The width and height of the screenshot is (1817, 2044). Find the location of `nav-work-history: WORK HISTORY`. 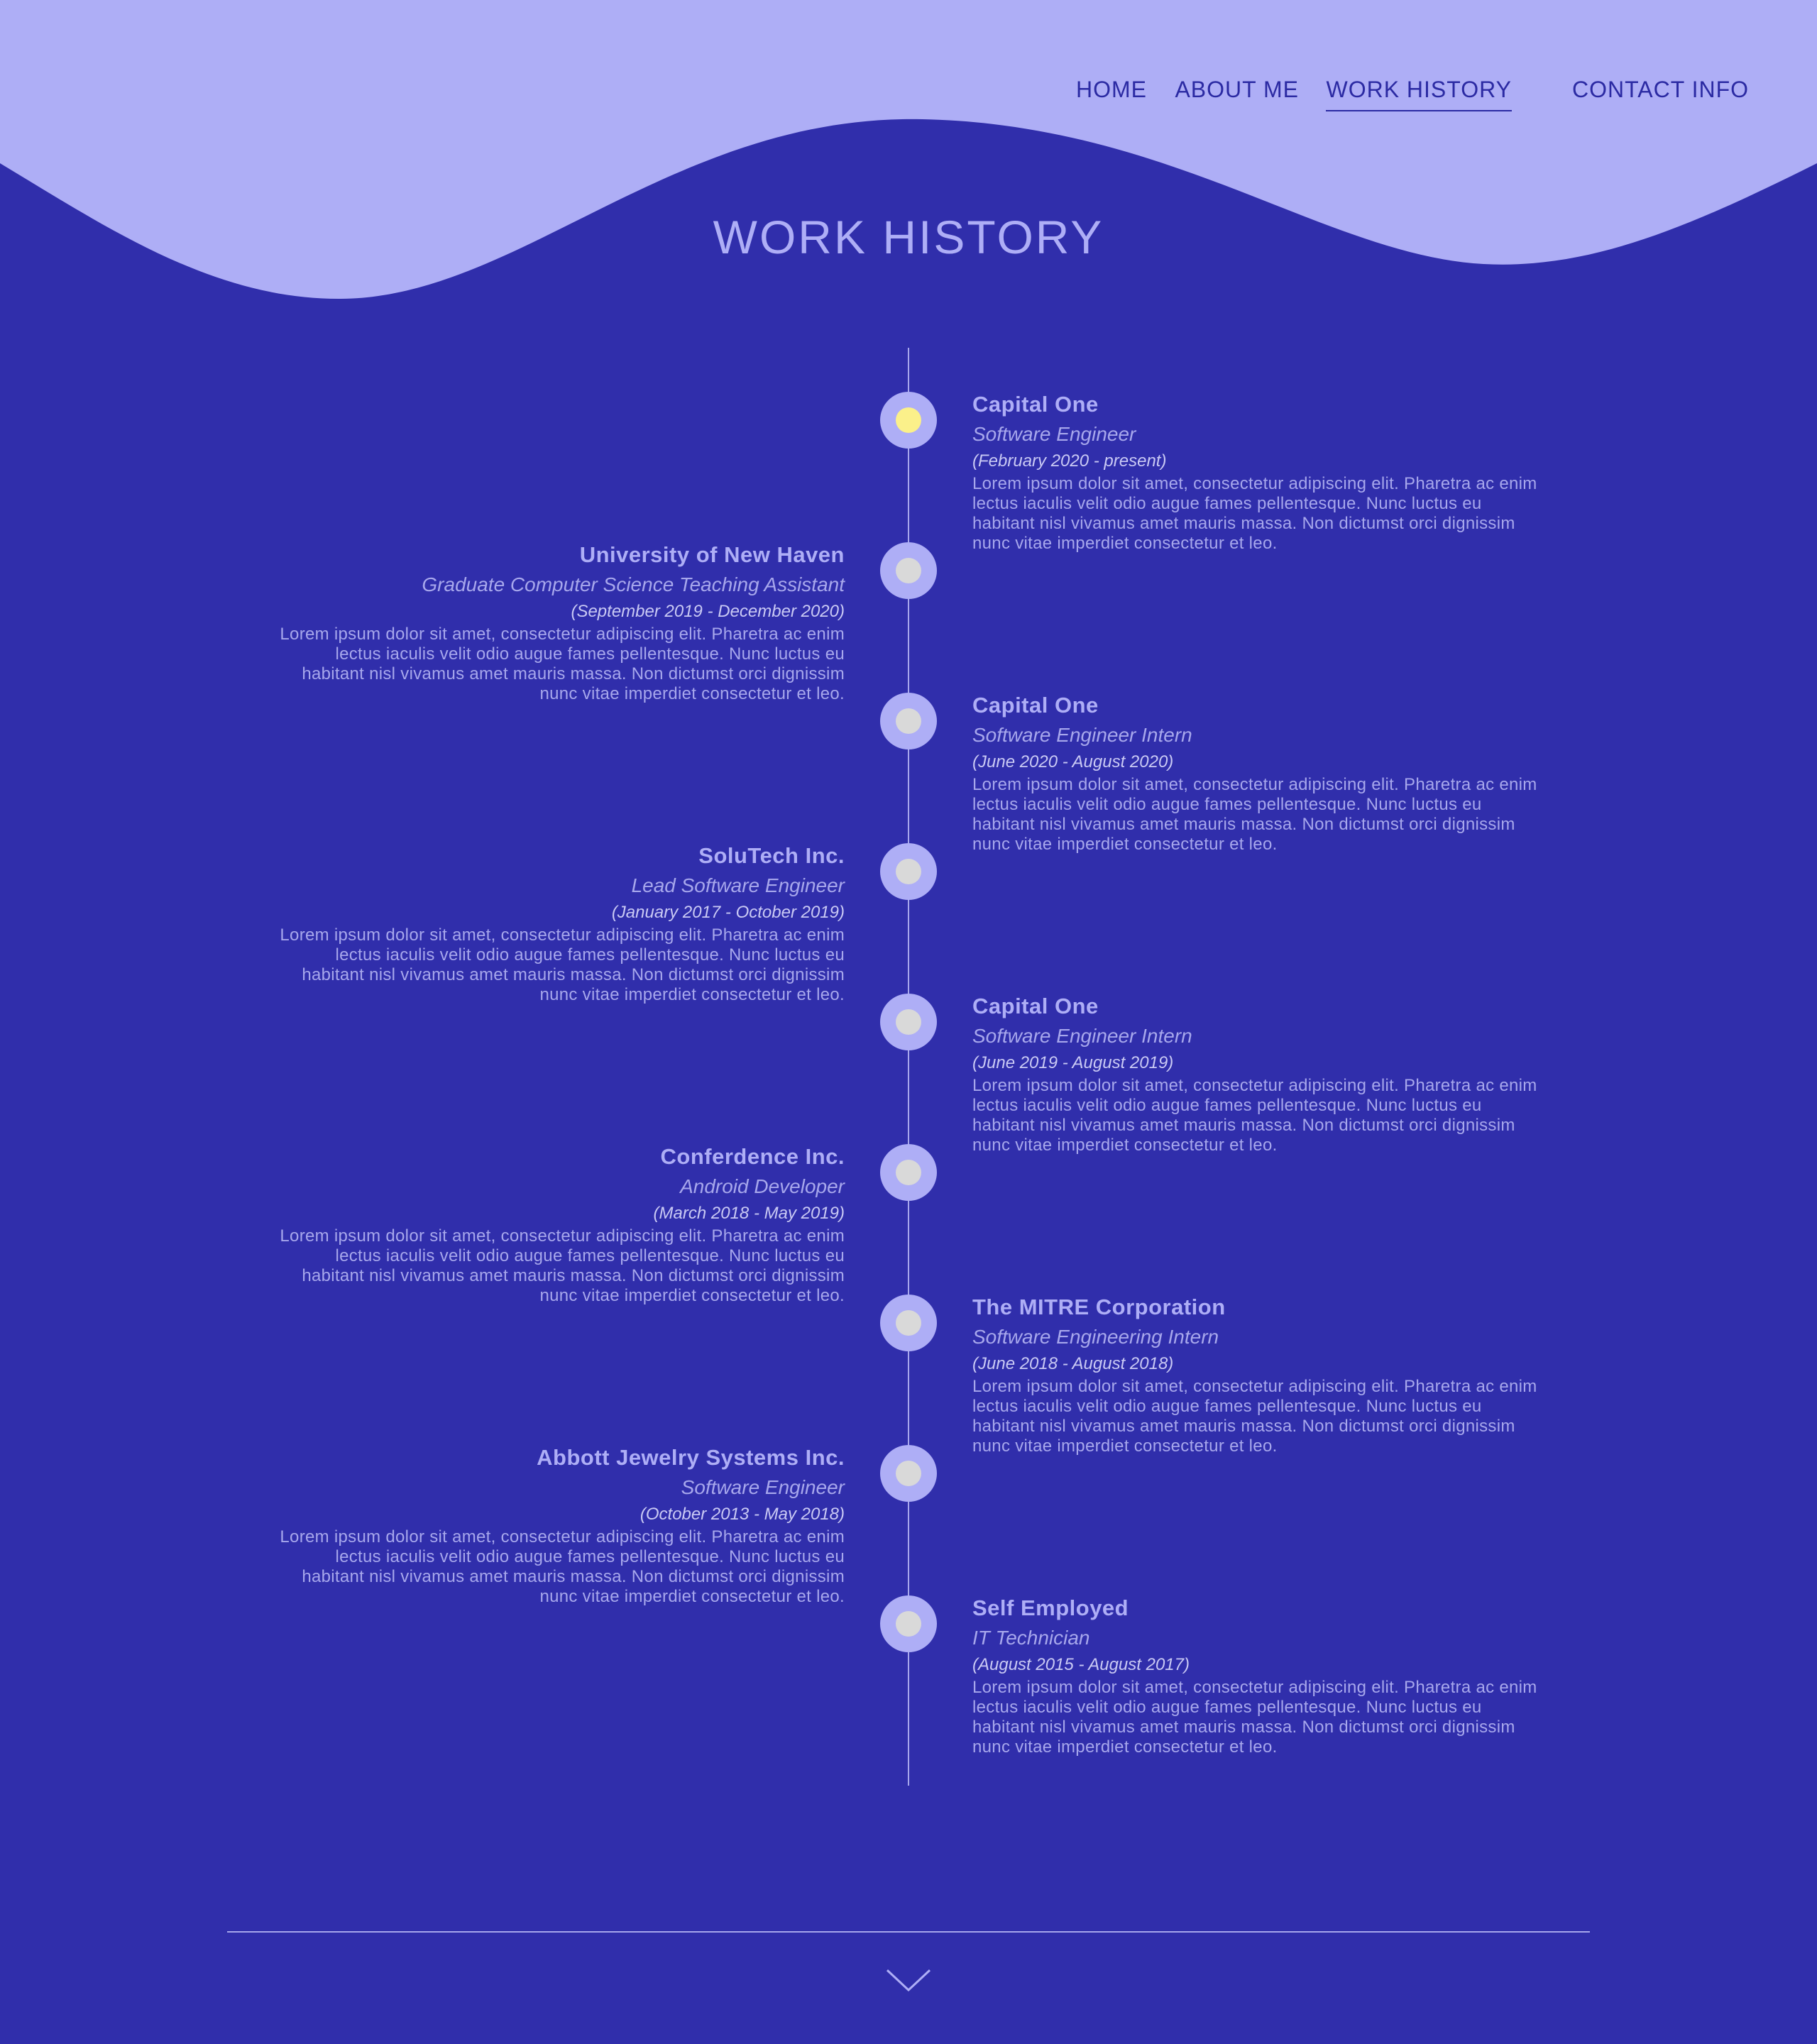

nav-work-history: WORK HISTORY is located at coordinates (1419, 94).